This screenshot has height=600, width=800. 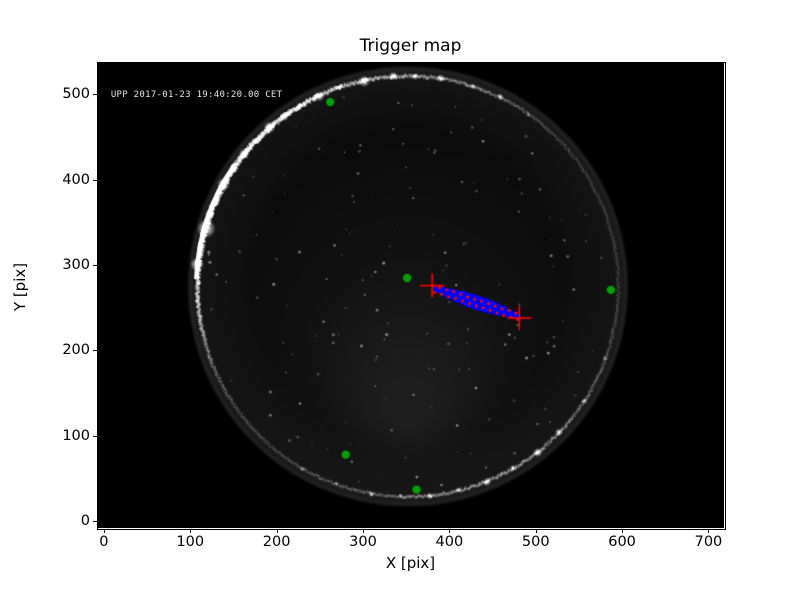 I want to click on y-tick-label: 400, so click(x=76, y=179).